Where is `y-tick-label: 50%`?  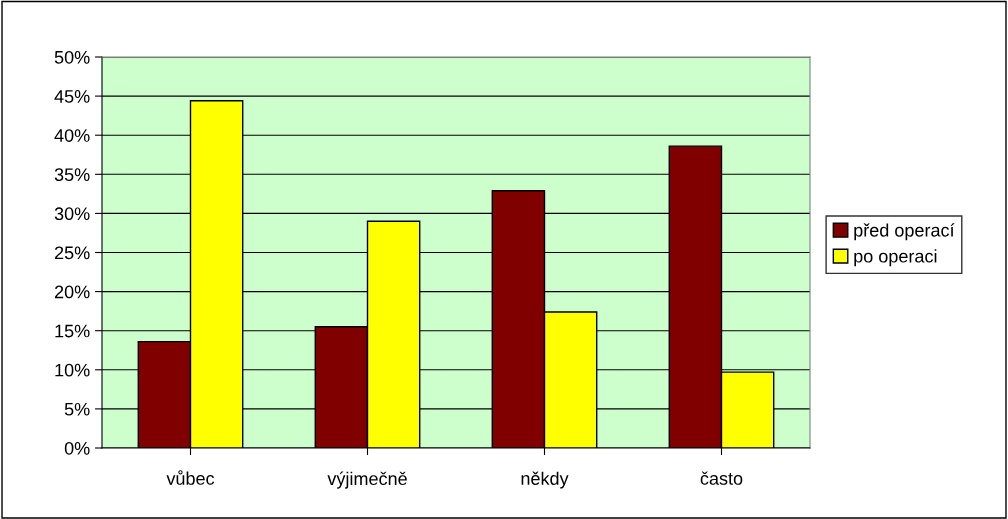 y-tick-label: 50% is located at coordinates (72, 57).